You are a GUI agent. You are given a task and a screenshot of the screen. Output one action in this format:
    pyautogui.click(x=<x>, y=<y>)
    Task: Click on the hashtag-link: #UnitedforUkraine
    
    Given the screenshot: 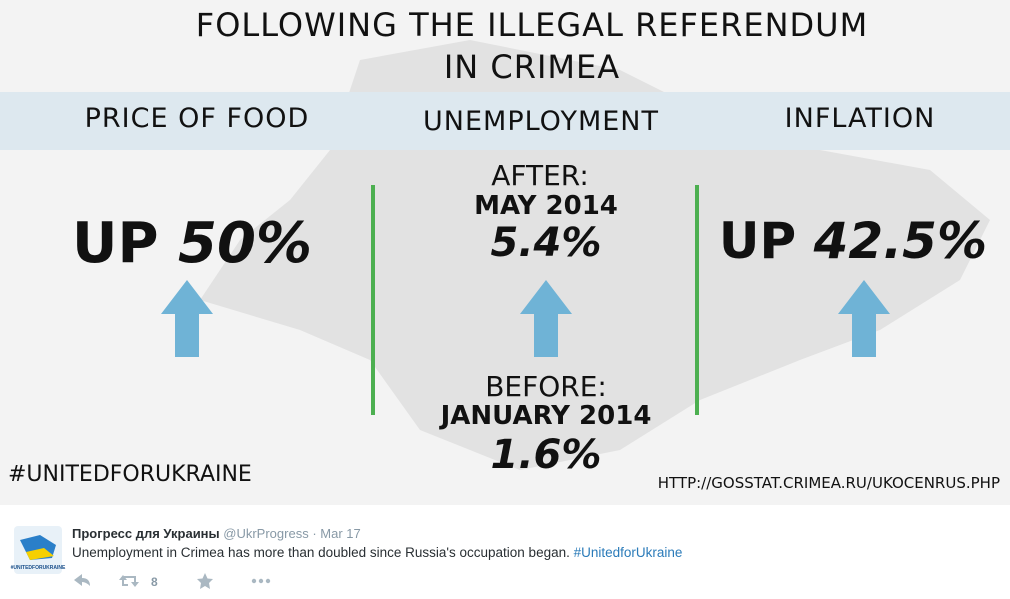 What is the action you would take?
    pyautogui.click(x=628, y=552)
    